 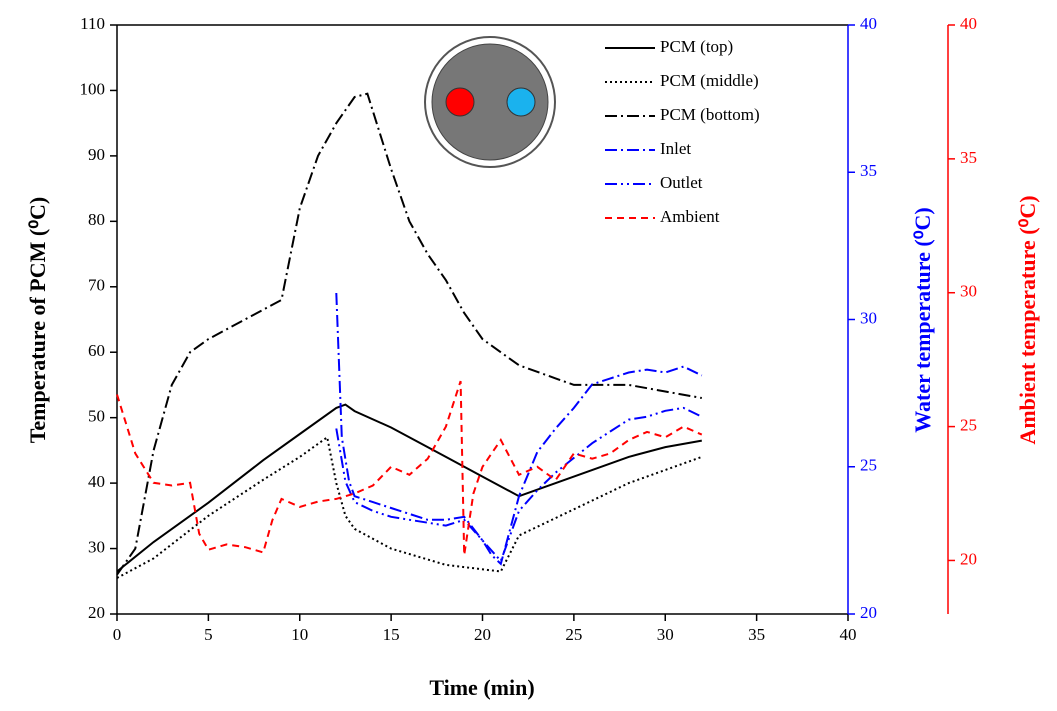 What do you see at coordinates (710, 114) in the screenshot?
I see `legend-label: PCM (bottom)` at bounding box center [710, 114].